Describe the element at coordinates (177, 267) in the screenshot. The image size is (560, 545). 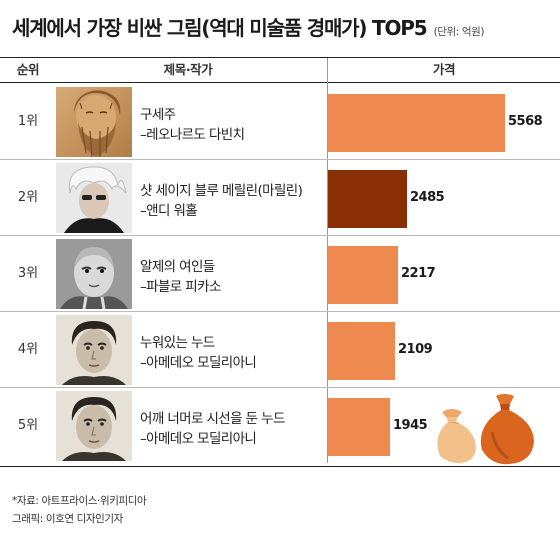
I see `artwork-title: 알제의 여인들` at that location.